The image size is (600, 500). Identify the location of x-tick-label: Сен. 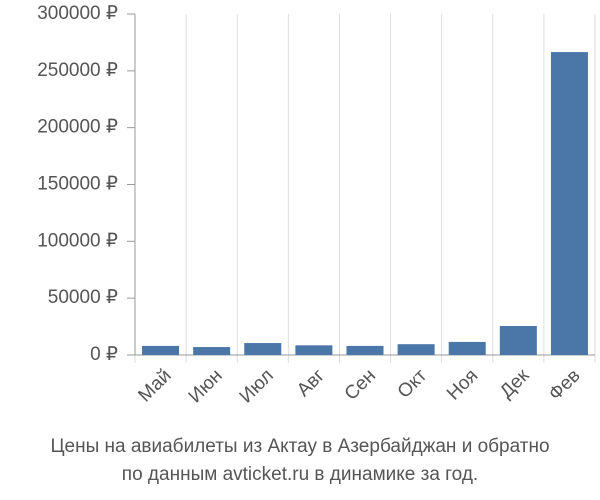
(360, 384).